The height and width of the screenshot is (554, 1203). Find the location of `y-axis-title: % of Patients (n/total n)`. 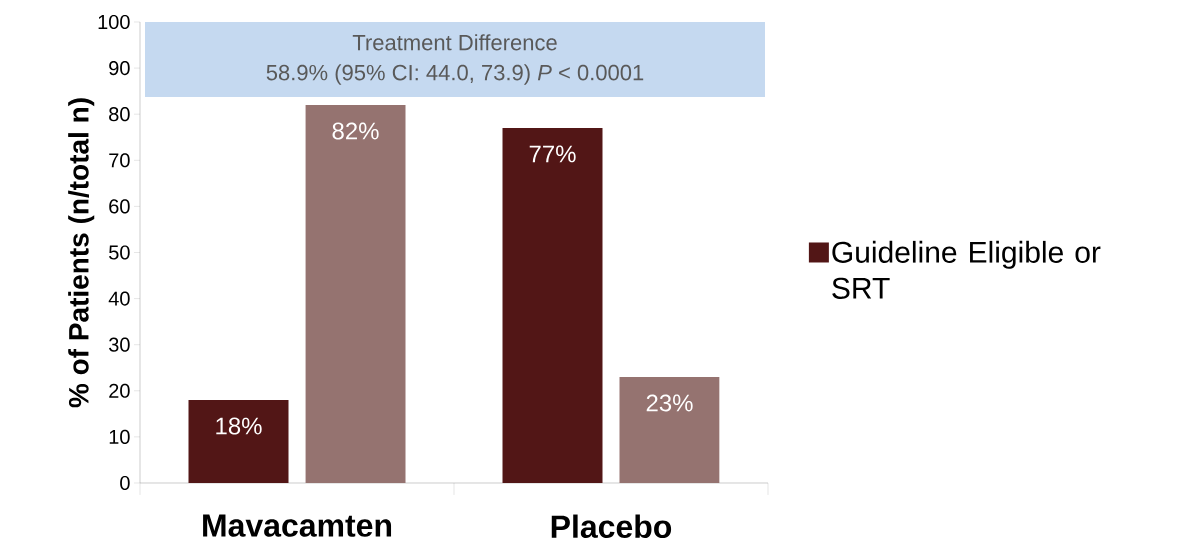

y-axis-title: % of Patients (n/total n) is located at coordinates (81, 253).